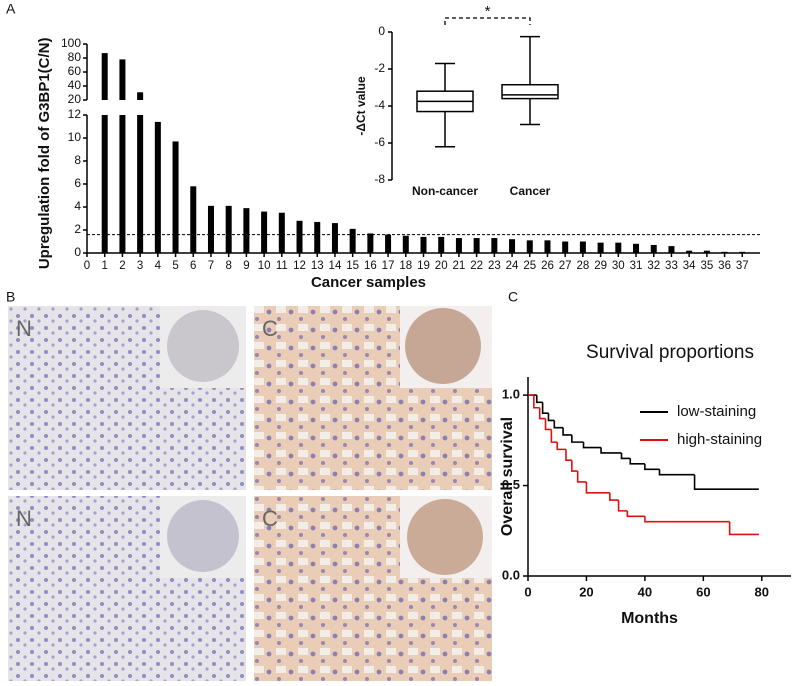 The height and width of the screenshot is (686, 800). What do you see at coordinates (719, 439) in the screenshot?
I see `legend-label: high-staining` at bounding box center [719, 439].